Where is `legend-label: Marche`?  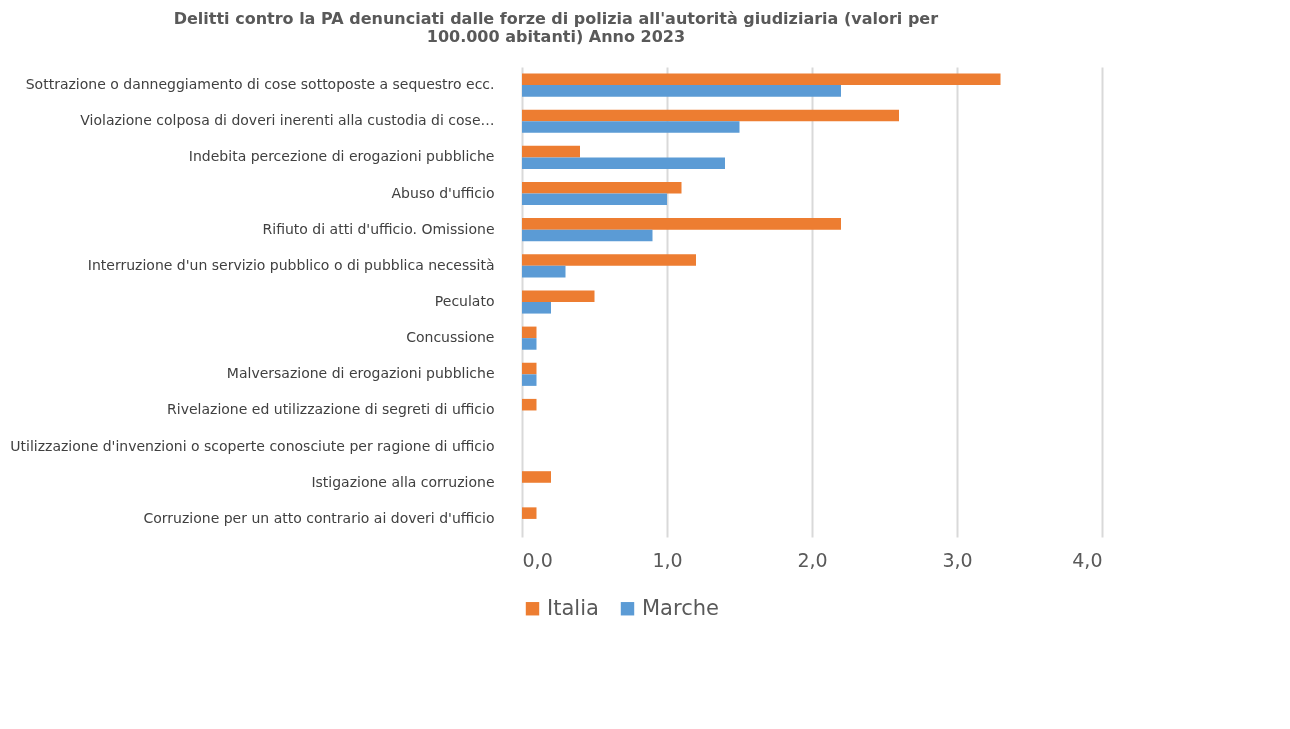
legend-label: Marche is located at coordinates (680, 607).